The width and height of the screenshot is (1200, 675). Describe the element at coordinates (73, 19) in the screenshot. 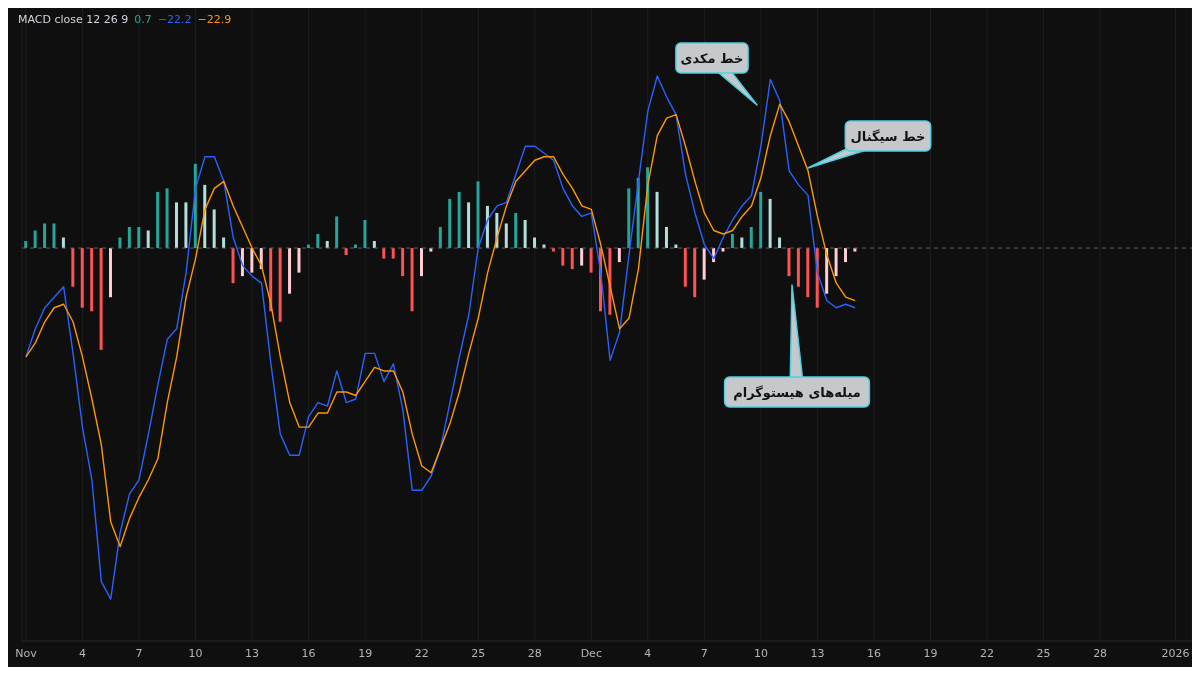

I see `chart-title: MACD close 12 26 9` at that location.